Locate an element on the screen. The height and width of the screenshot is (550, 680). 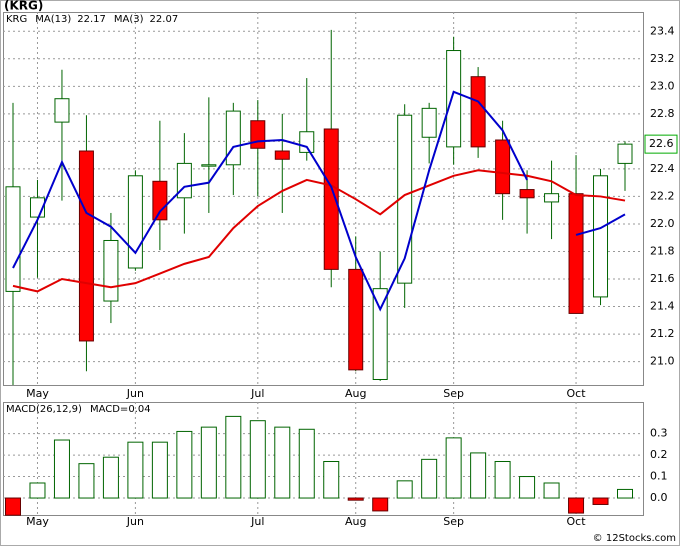
y-tick-label: 22.4 is located at coordinates (662, 168).